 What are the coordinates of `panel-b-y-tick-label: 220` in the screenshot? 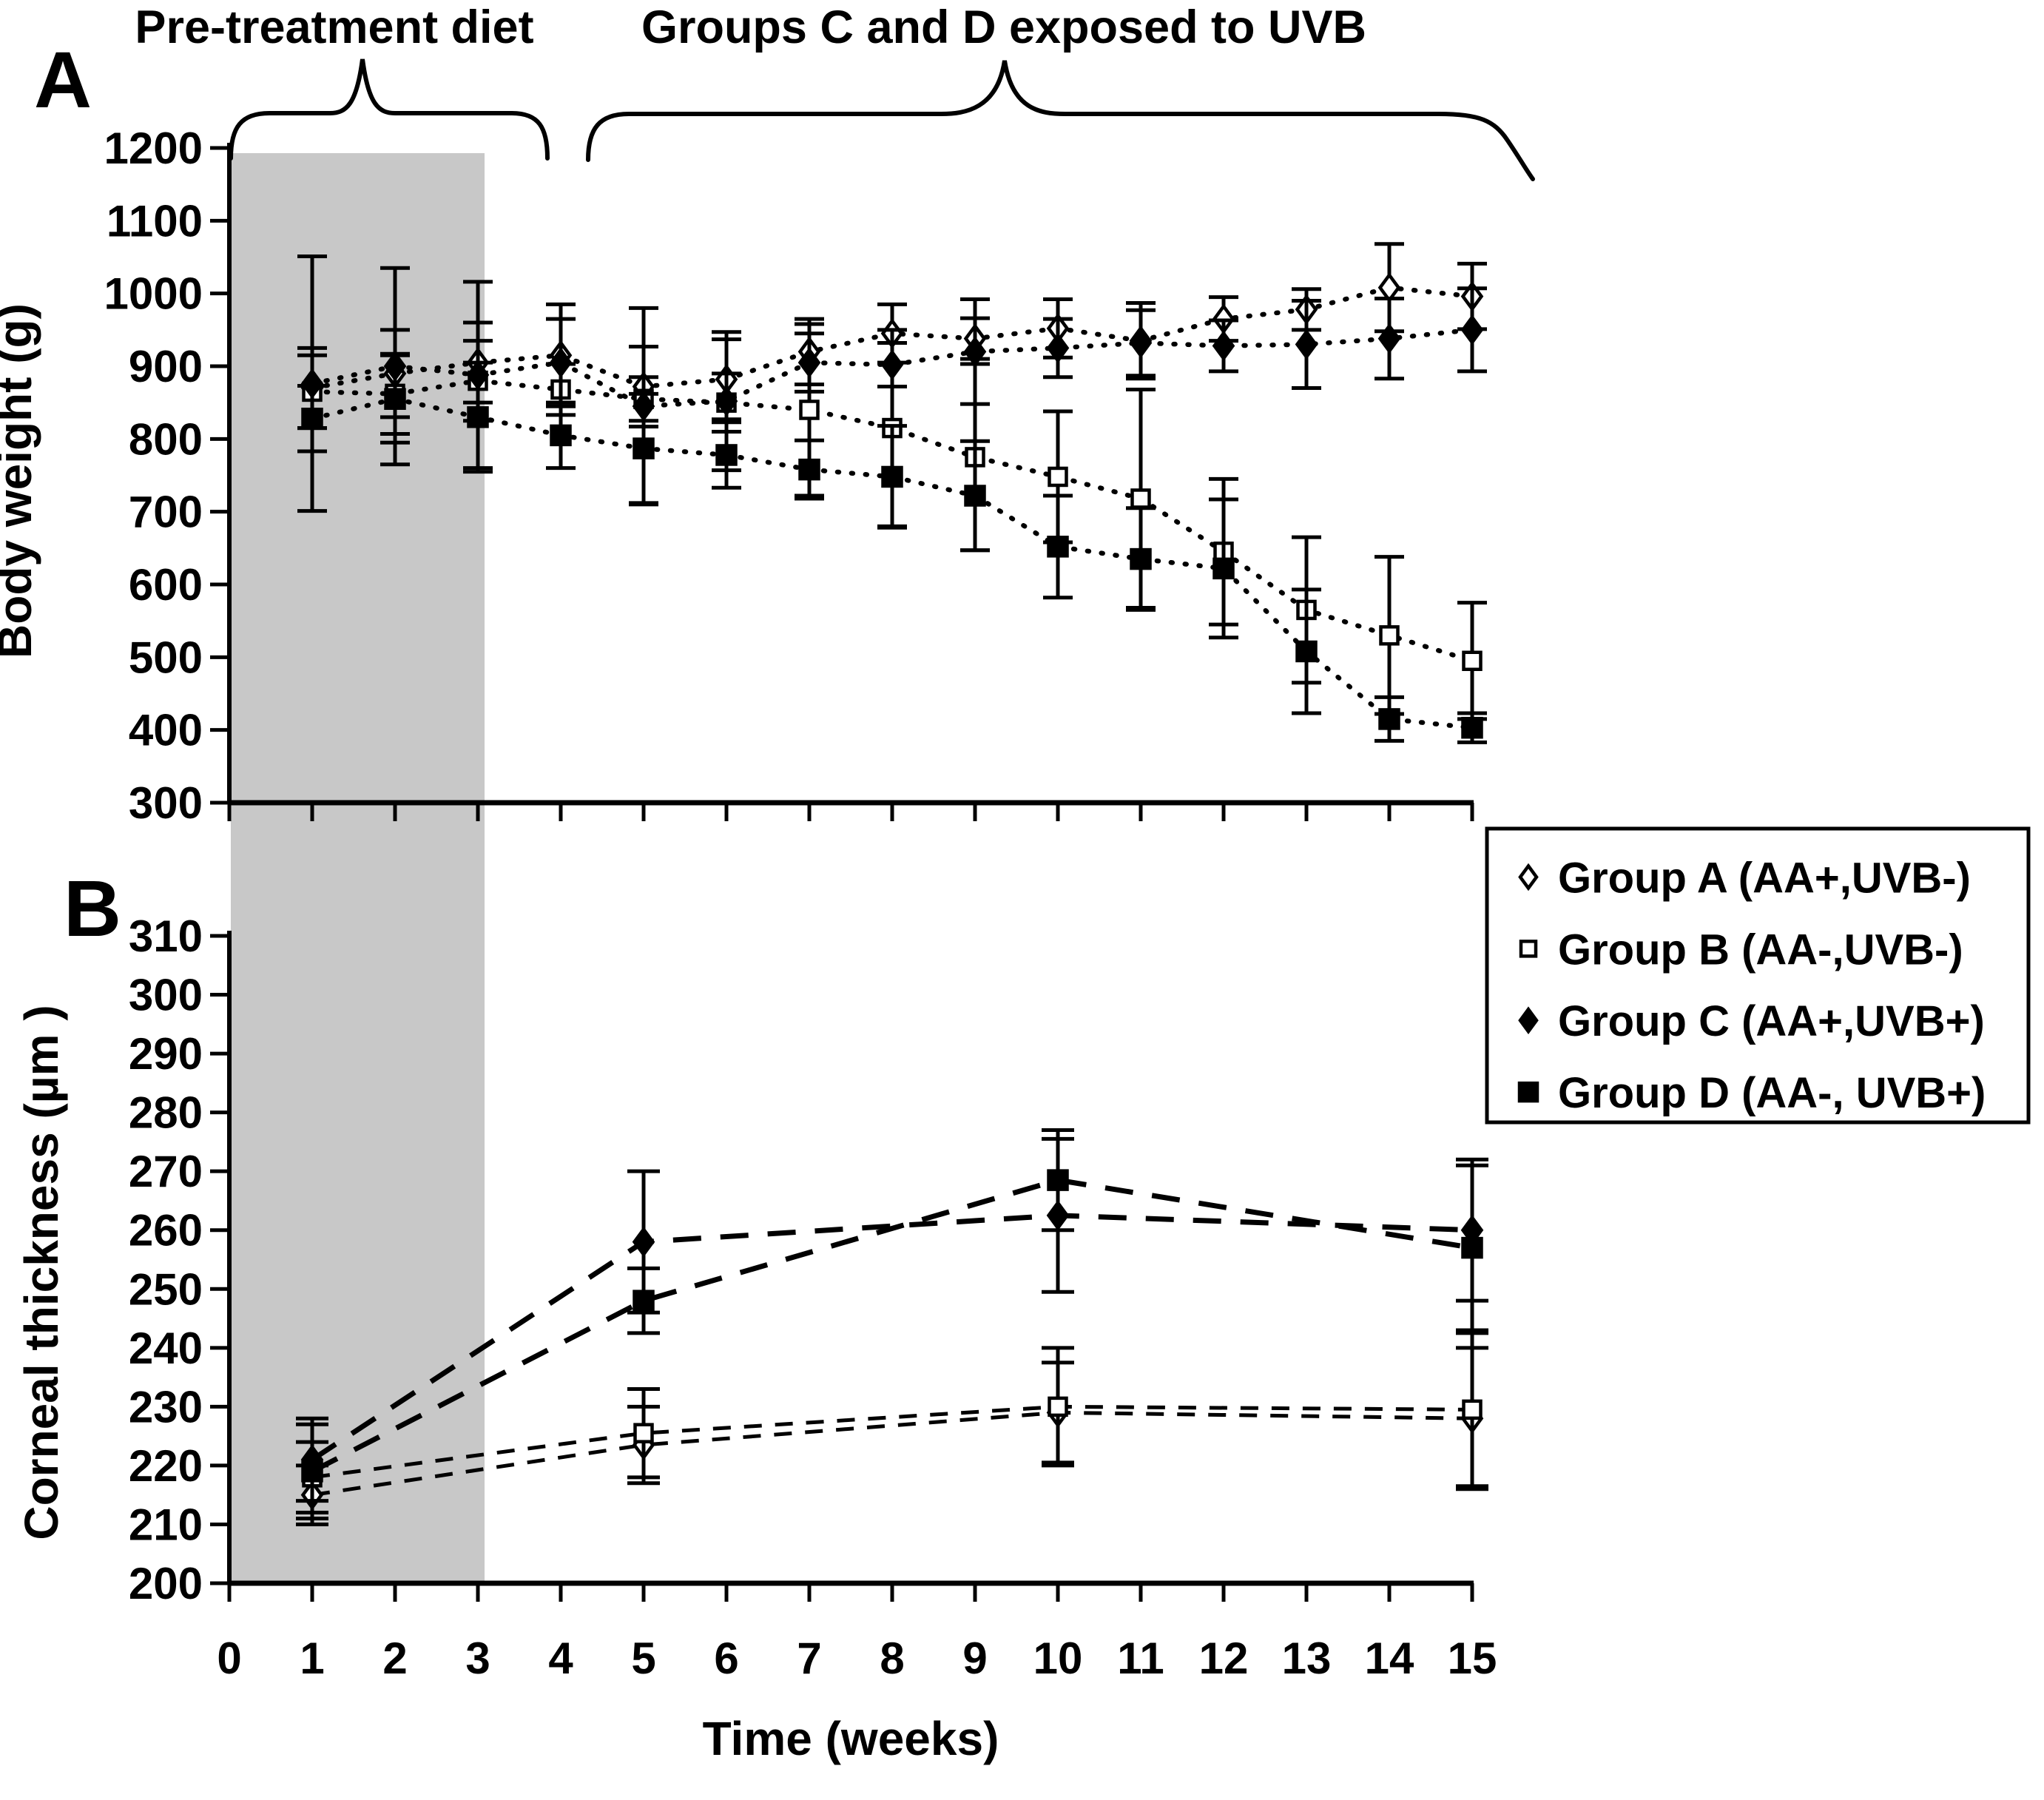 It's located at (166, 1466).